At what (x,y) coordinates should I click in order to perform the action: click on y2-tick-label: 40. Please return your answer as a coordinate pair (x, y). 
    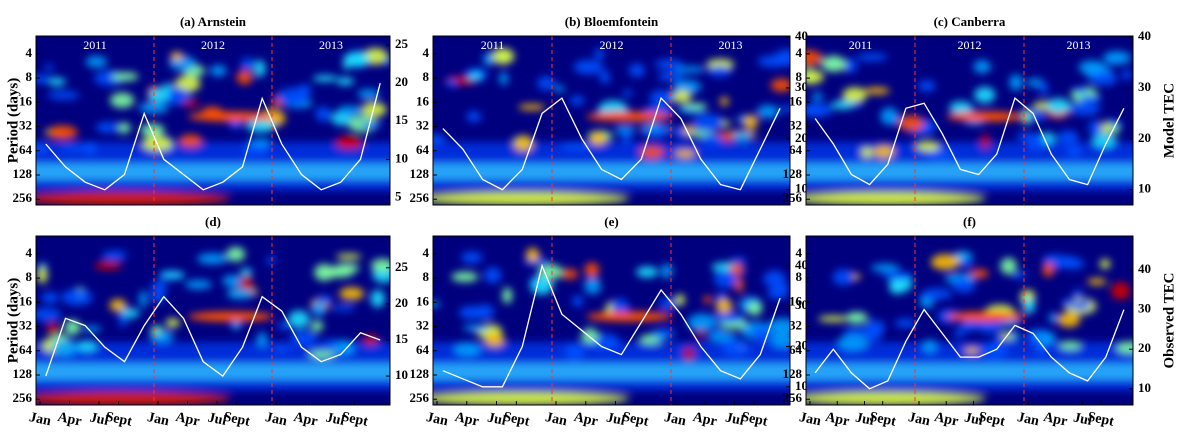
    Looking at the image, I should click on (1144, 35).